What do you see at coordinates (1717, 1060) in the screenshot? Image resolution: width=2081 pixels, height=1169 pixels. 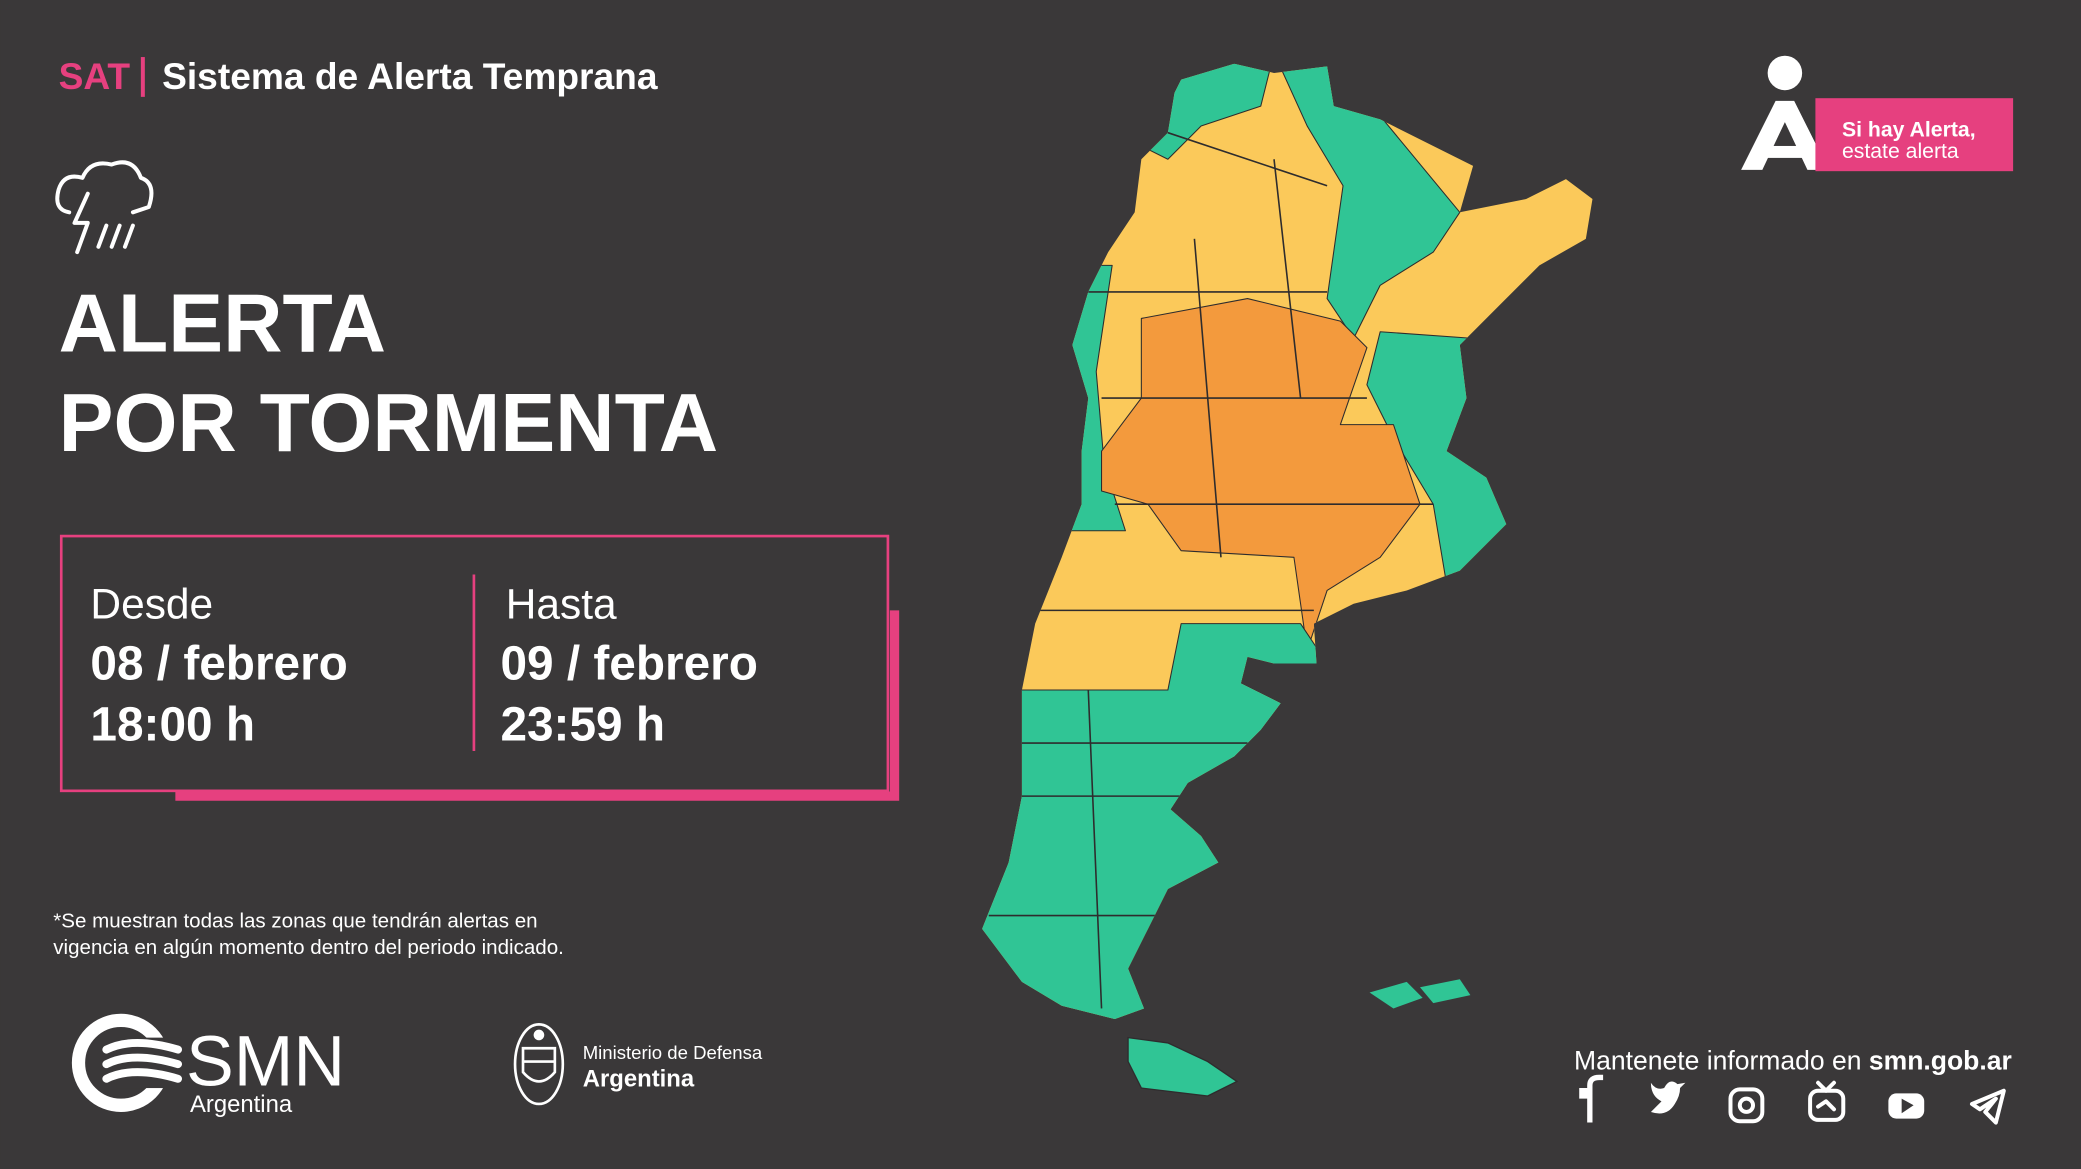 I see `footer-label: Mantenete informado en` at bounding box center [1717, 1060].